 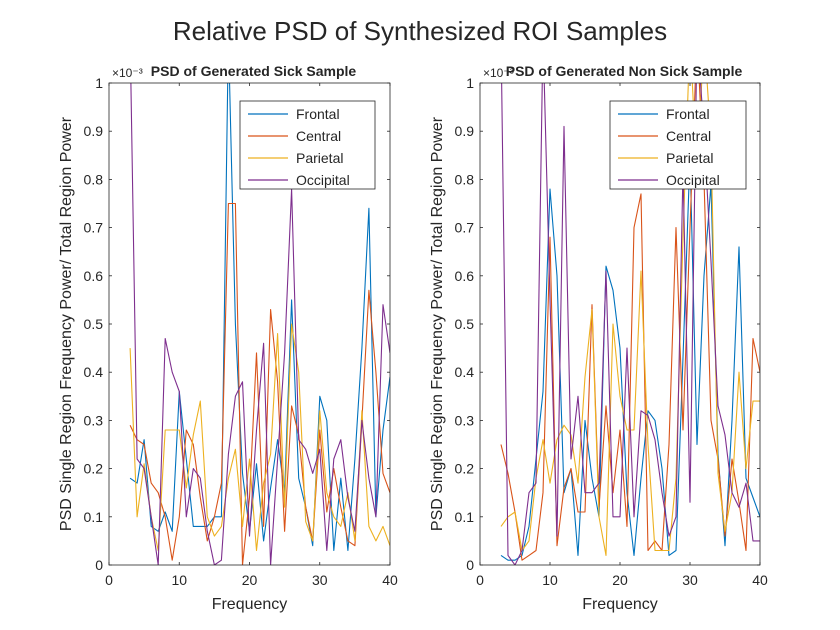 I want to click on series-line-parietal, so click(x=259, y=437).